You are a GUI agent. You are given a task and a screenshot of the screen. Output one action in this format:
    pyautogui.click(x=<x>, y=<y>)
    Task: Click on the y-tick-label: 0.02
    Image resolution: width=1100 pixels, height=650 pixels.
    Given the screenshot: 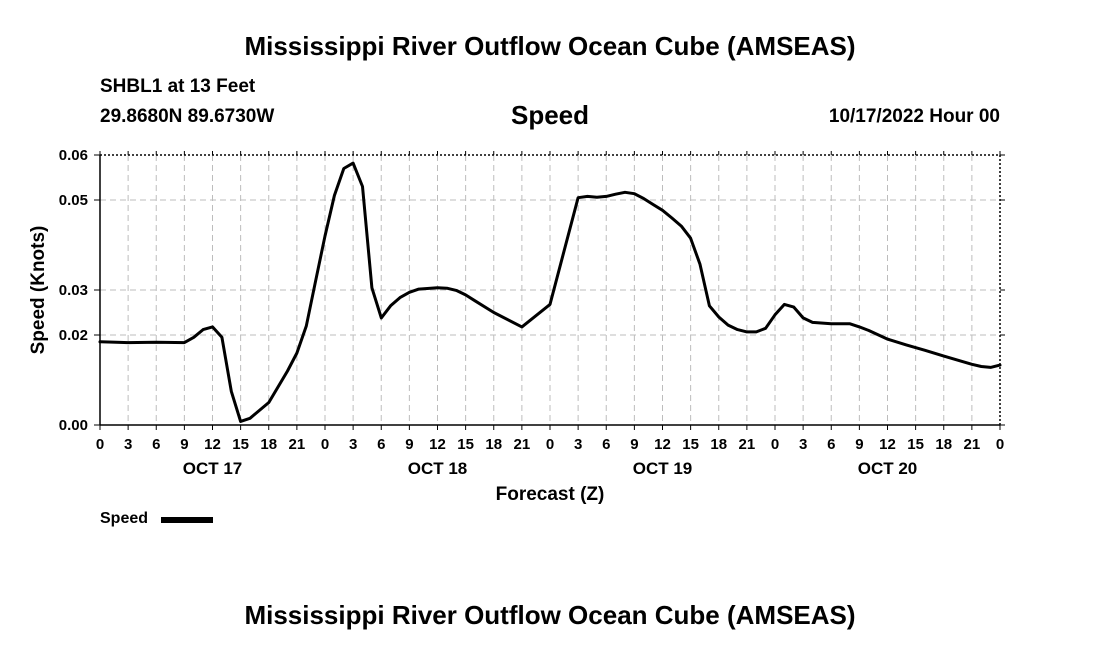 What is the action you would take?
    pyautogui.click(x=73, y=335)
    